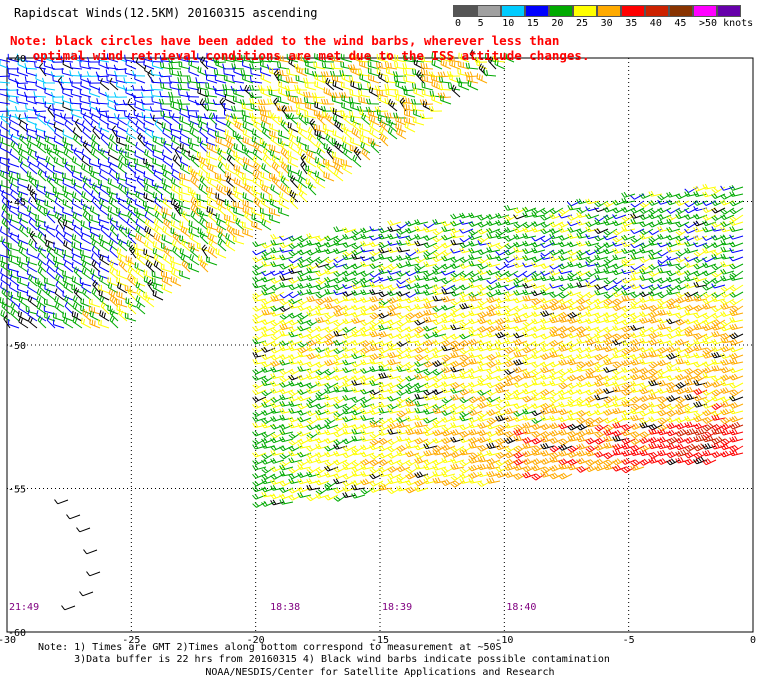 Image resolution: width=760 pixels, height=688 pixels. I want to click on time-label: 18:40, so click(521, 607).